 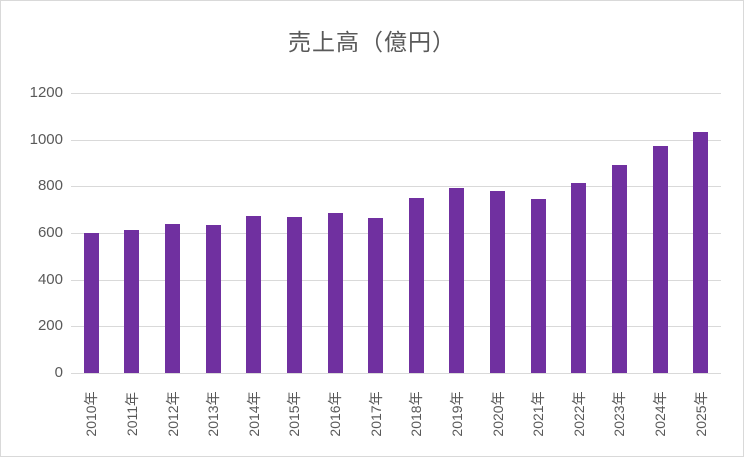 What do you see at coordinates (50, 232) in the screenshot?
I see `y-tick-label: 600` at bounding box center [50, 232].